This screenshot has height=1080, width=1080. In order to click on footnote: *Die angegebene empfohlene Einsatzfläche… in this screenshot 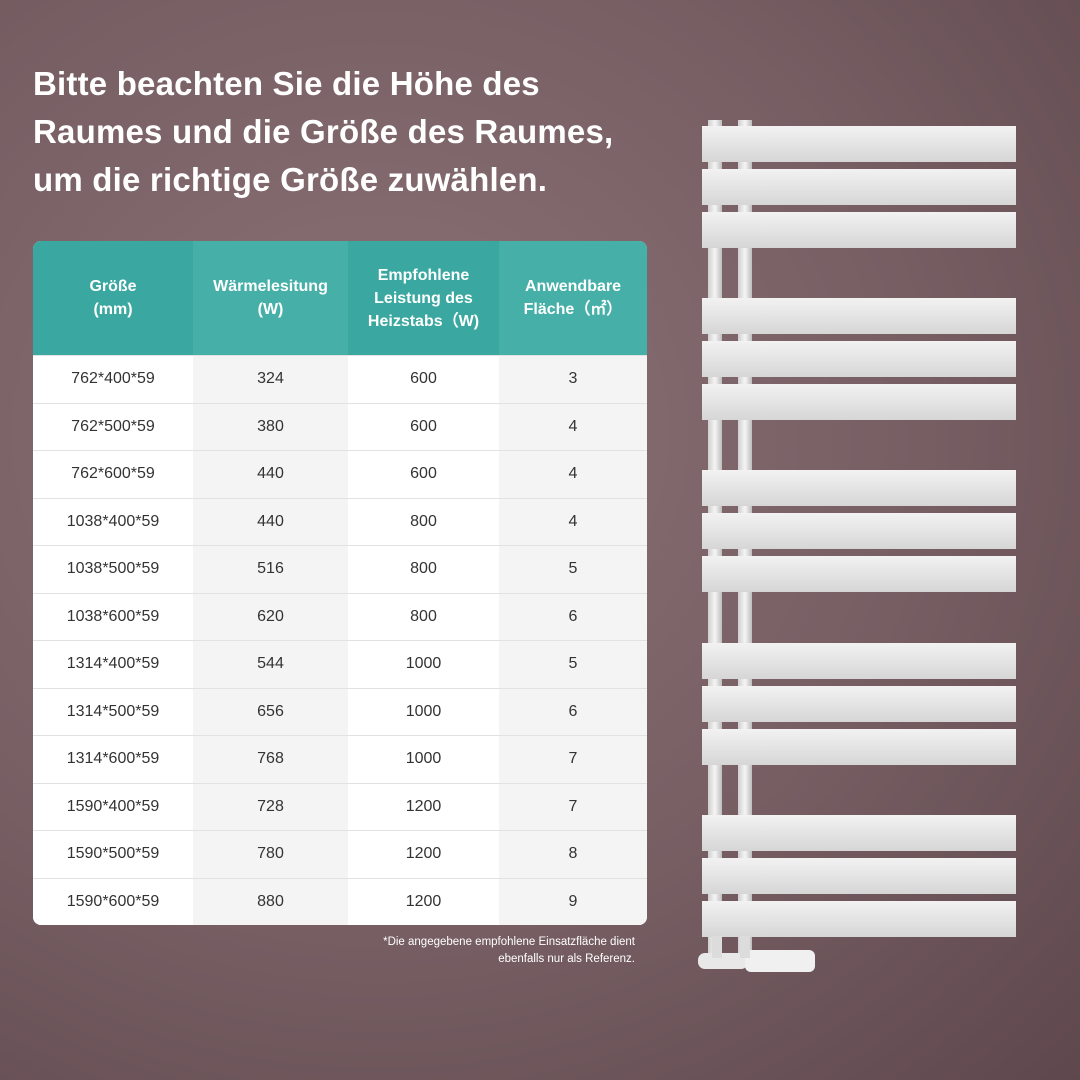, I will do `click(509, 950)`.